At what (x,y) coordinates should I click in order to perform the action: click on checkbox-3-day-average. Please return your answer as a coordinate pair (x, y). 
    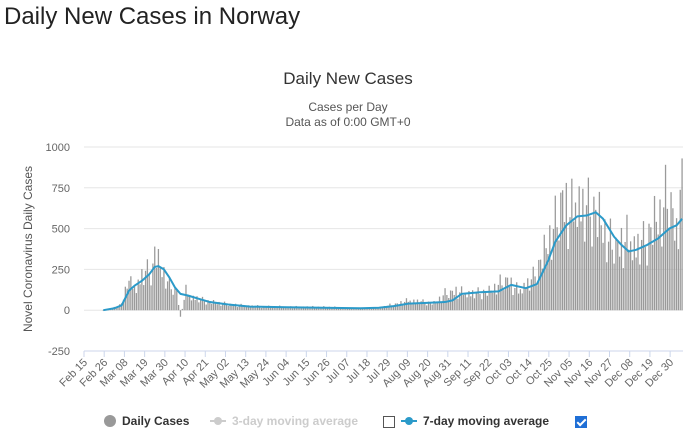
    Looking at the image, I should click on (389, 422).